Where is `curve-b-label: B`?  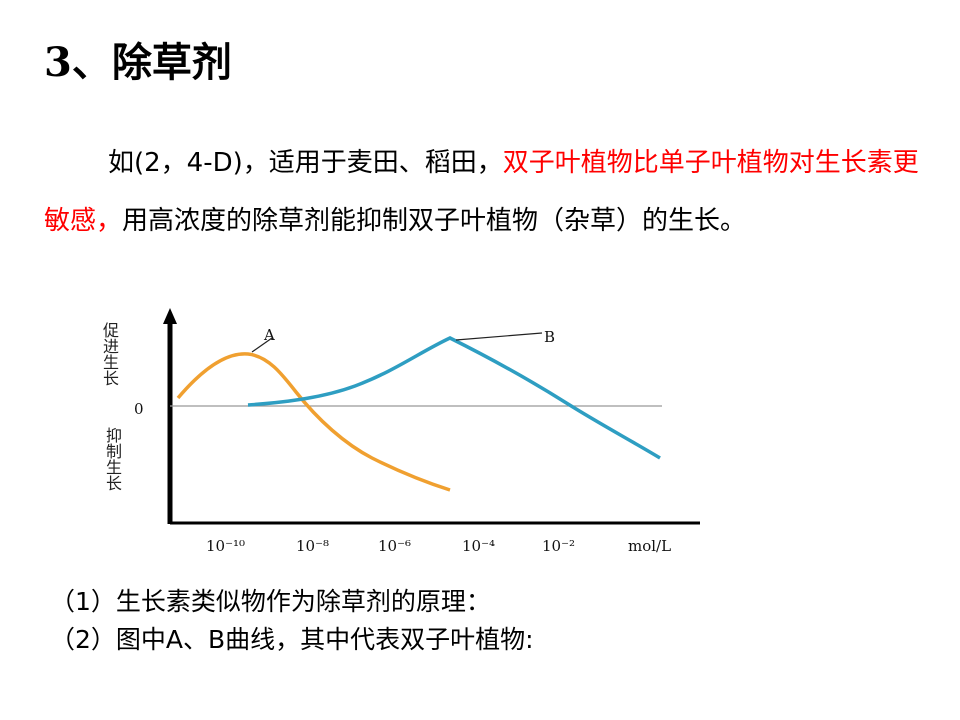 curve-b-label: B is located at coordinates (549, 337).